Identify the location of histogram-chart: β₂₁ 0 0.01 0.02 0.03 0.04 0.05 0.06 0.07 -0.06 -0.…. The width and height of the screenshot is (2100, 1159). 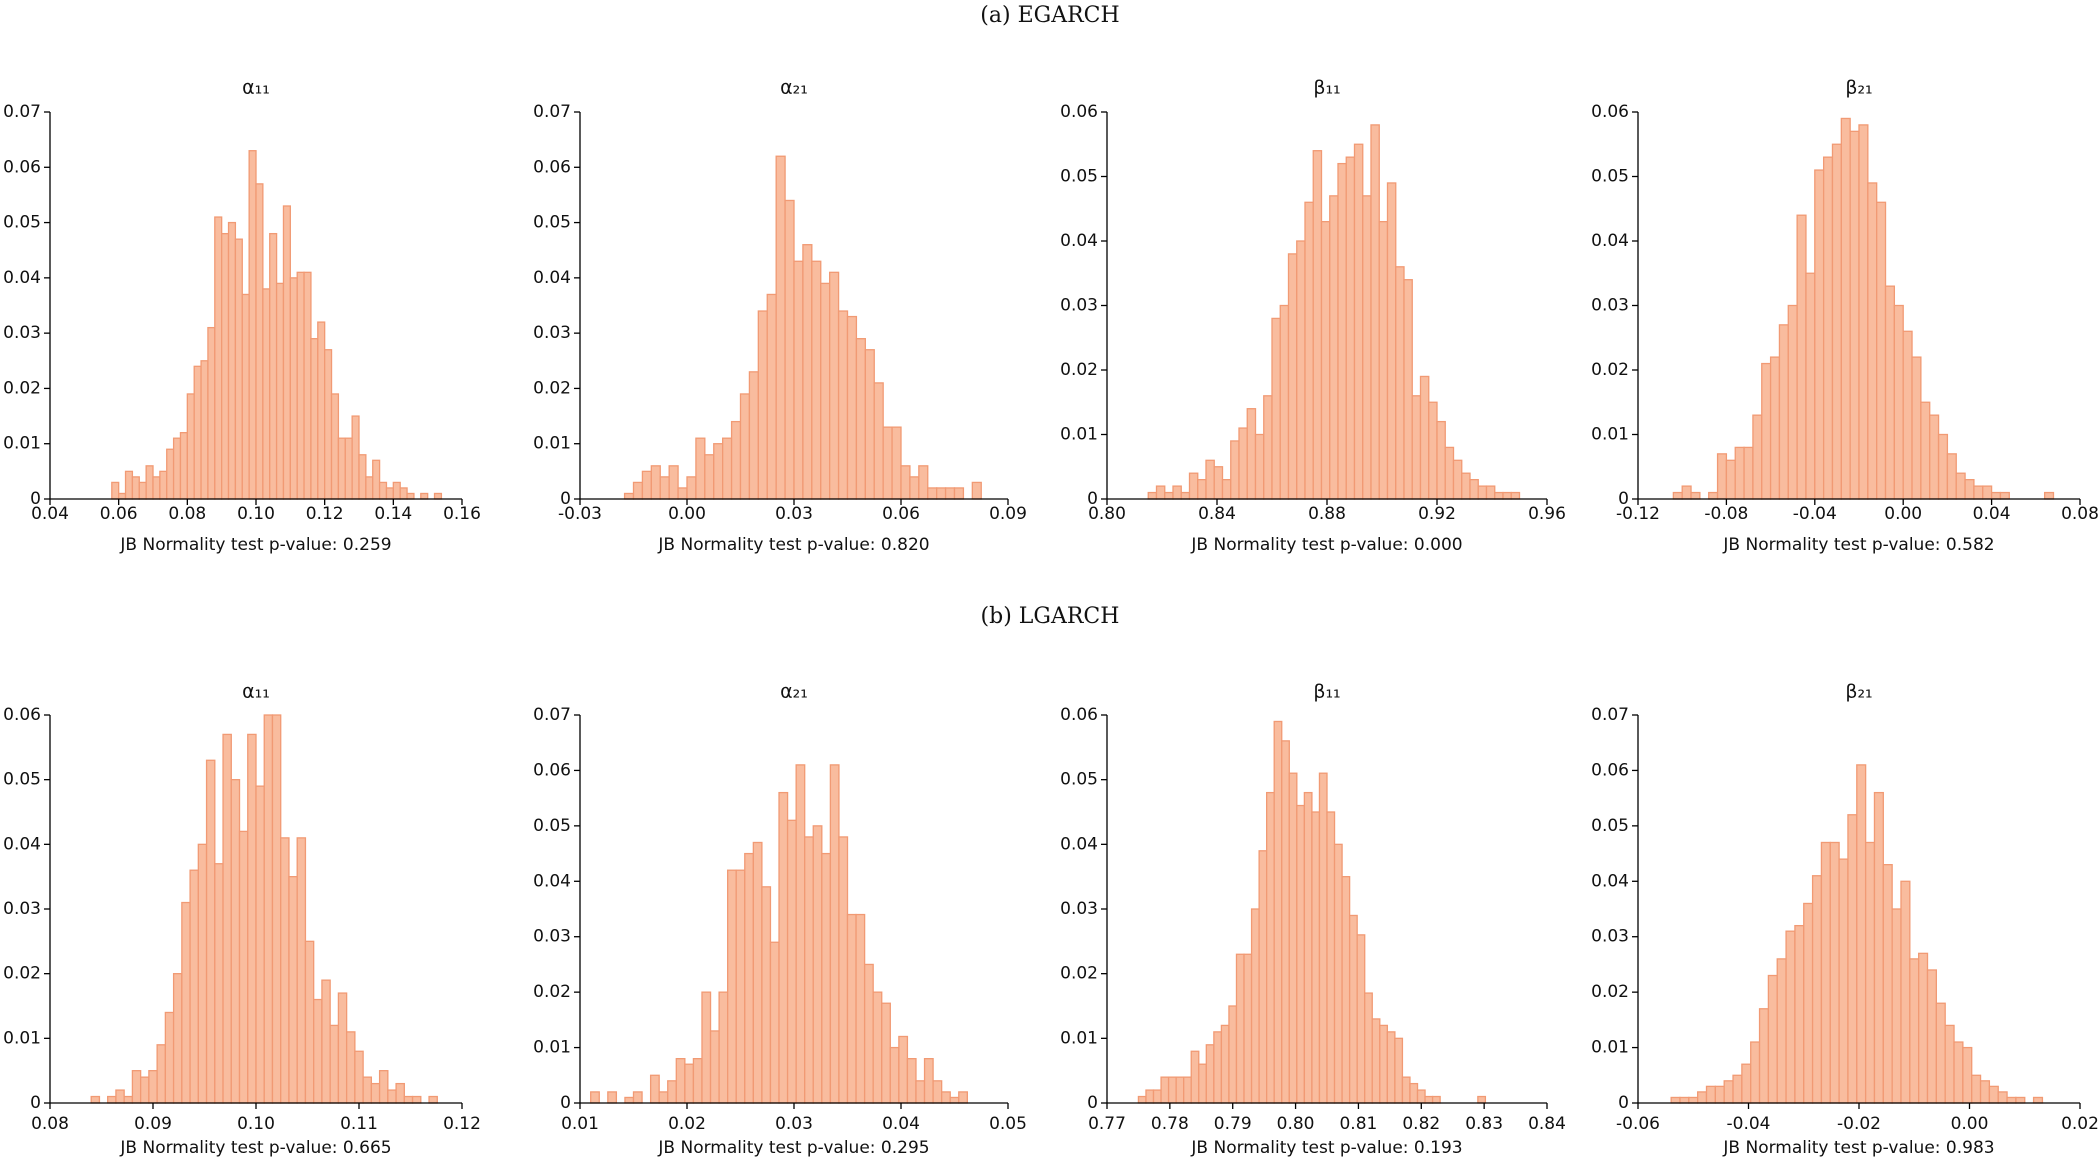
(1845, 920).